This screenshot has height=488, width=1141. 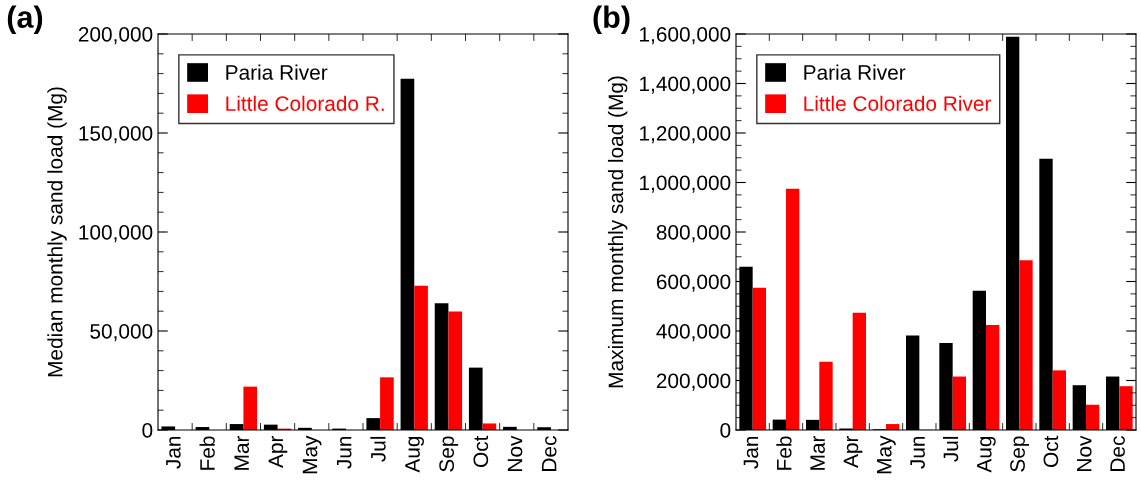 I want to click on legend-label: Little Colorado R., so click(x=305, y=103).